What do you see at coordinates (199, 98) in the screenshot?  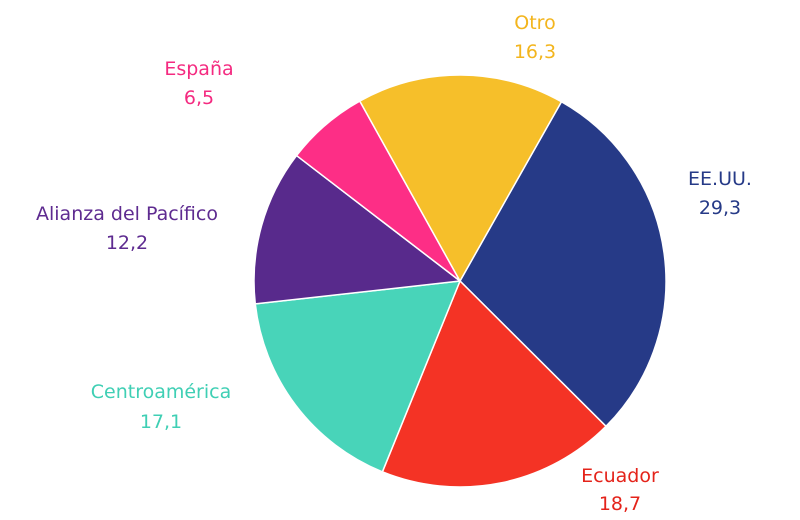 I see `slice-value-espana: 6,5` at bounding box center [199, 98].